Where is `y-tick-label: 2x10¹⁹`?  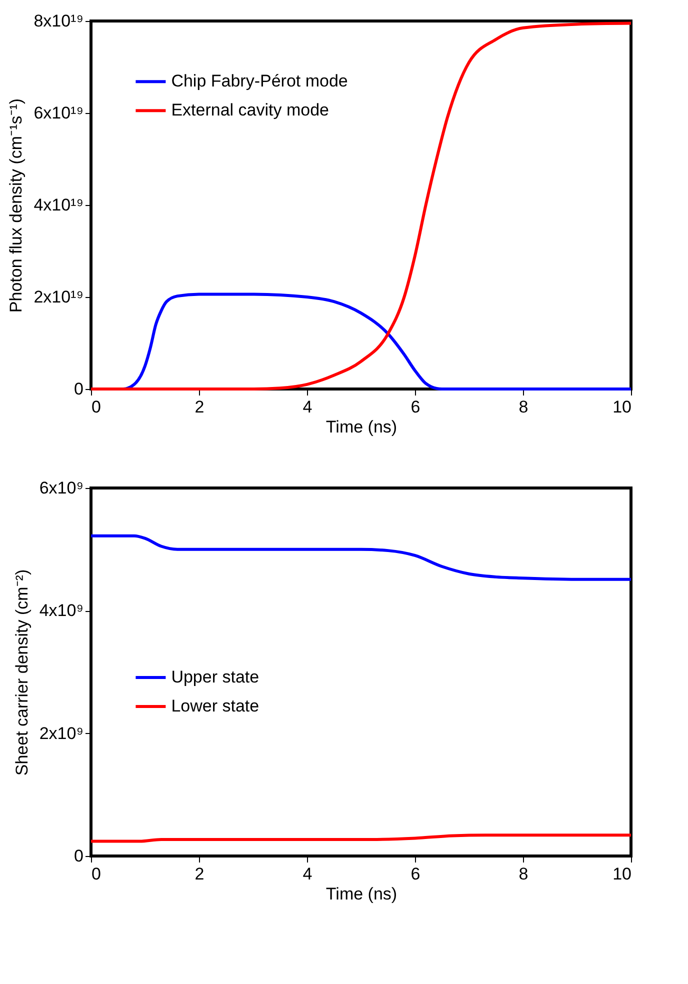 y-tick-label: 2x10¹⁹ is located at coordinates (59, 297).